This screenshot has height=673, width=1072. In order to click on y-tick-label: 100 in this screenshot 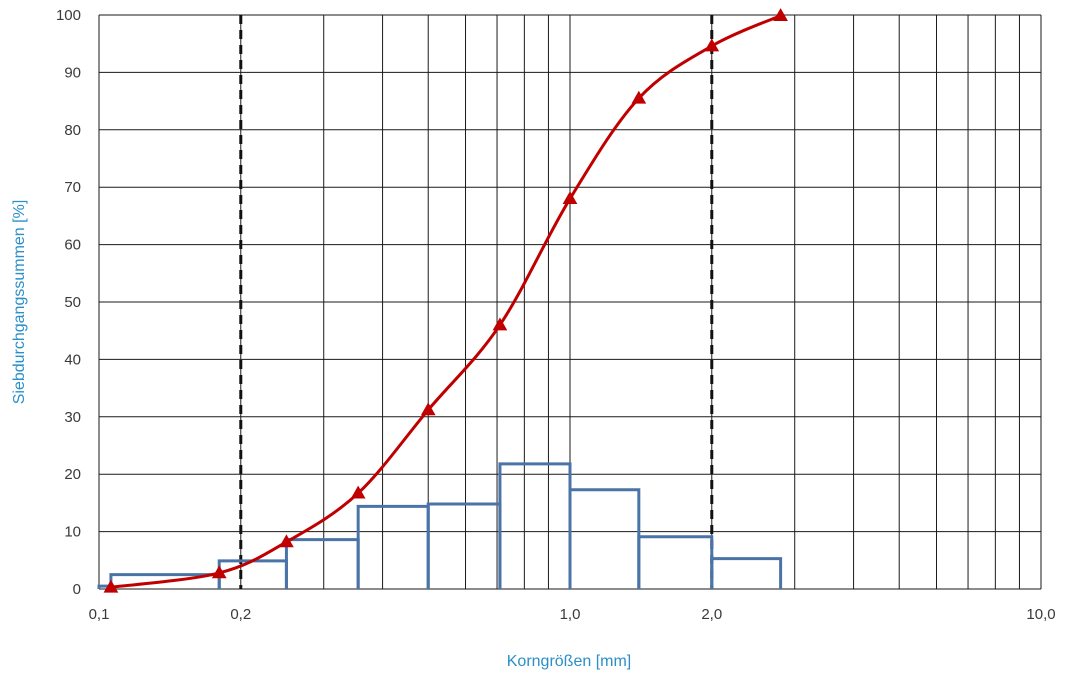, I will do `click(68, 15)`.